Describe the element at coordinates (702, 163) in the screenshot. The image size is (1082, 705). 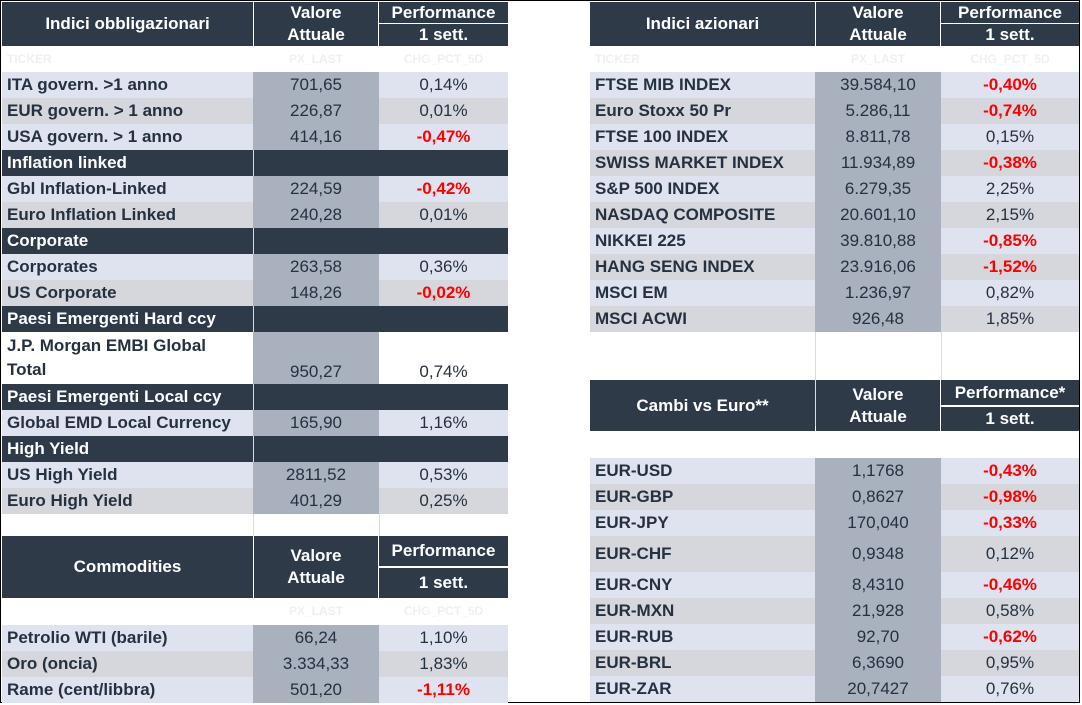
I see `equity-row-name: SWISS MARKET INDEX` at that location.